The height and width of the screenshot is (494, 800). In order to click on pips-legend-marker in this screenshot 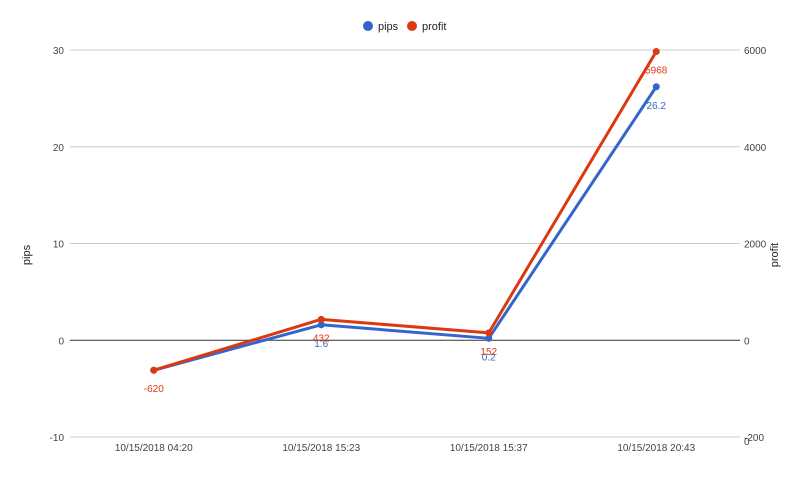, I will do `click(368, 26)`.